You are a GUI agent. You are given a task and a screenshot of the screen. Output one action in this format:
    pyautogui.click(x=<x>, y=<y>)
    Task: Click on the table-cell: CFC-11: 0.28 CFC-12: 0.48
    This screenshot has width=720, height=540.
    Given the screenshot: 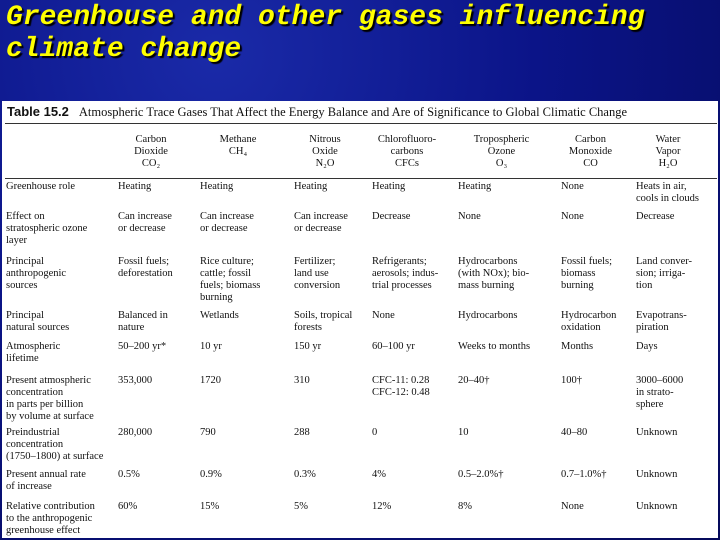 What is the action you would take?
    pyautogui.click(x=401, y=386)
    